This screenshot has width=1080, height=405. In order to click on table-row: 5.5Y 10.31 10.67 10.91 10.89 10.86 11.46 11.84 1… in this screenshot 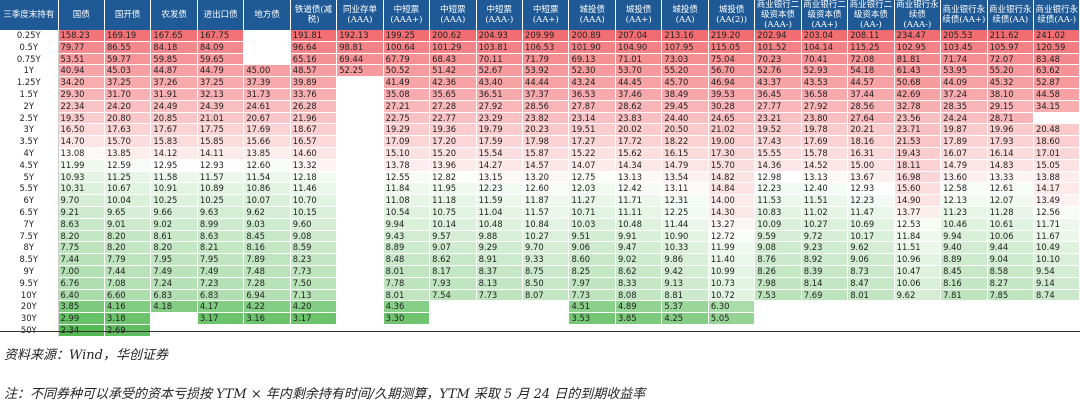, I will do `click(540, 188)`.